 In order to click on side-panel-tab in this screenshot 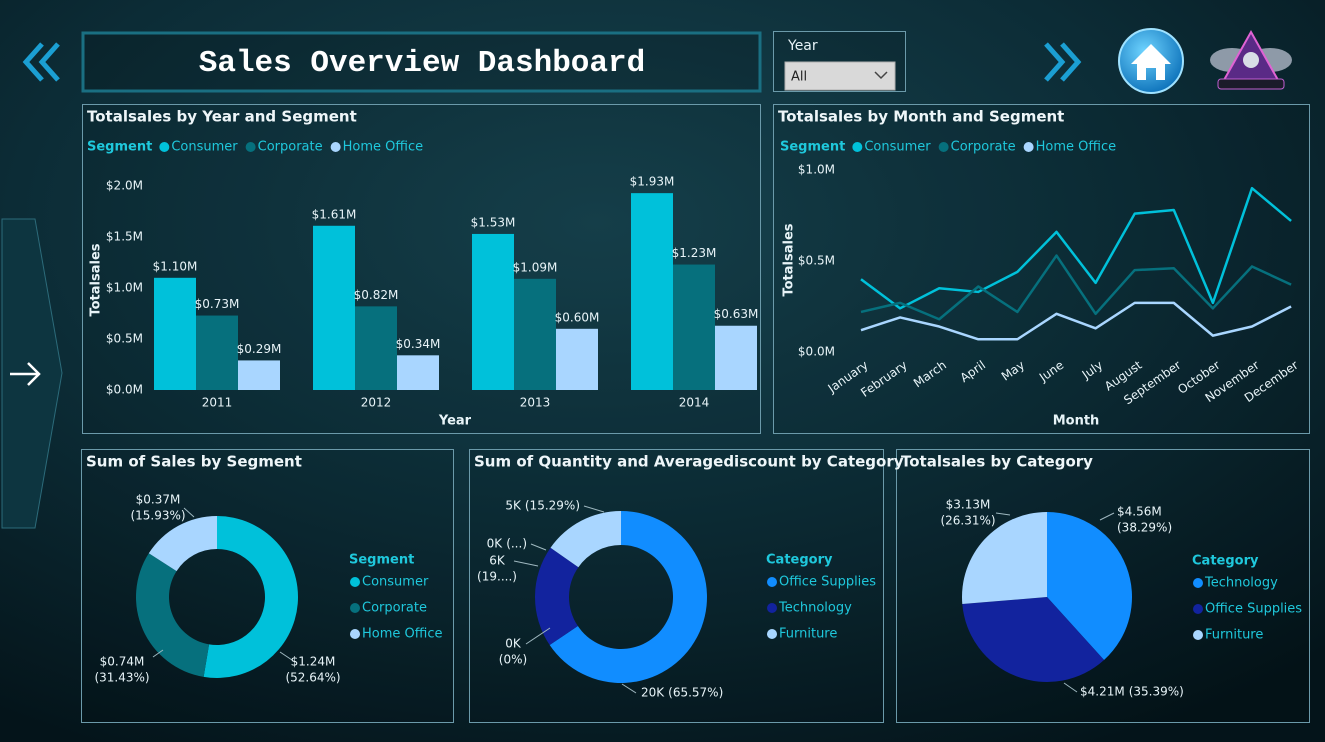, I will do `click(32, 373)`.